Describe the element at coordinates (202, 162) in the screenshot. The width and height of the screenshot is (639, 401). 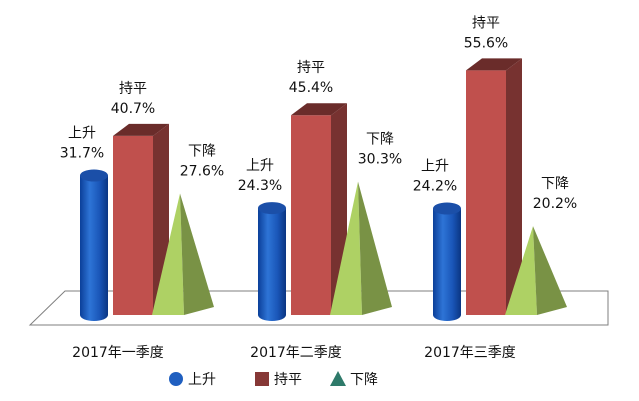
I see `data-label-下降-0: 下降 27.6%` at that location.